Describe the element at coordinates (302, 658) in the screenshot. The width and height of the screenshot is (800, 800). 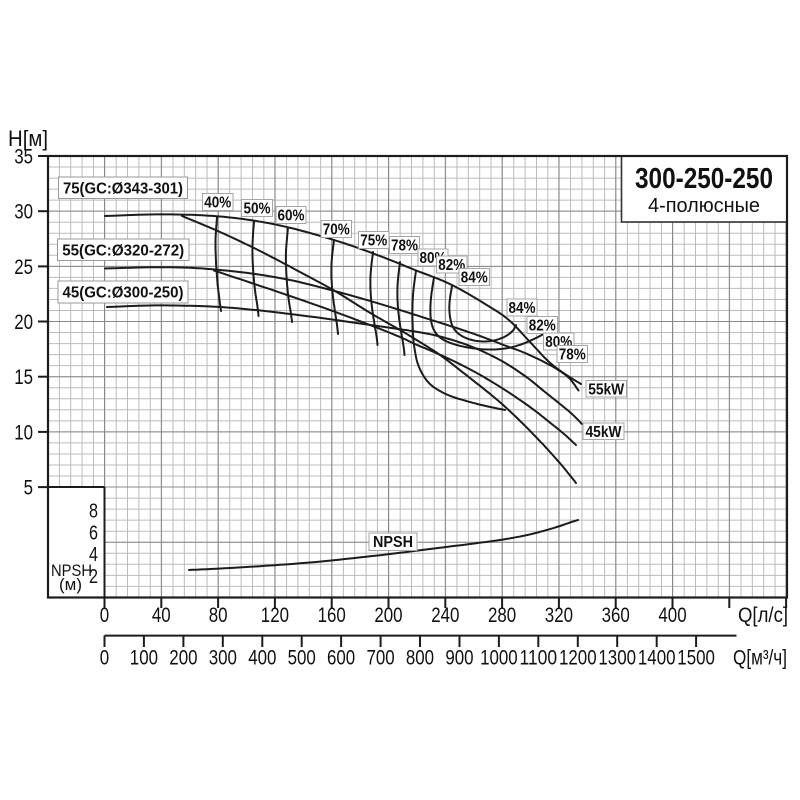
I see `svg-text: 500` at that location.